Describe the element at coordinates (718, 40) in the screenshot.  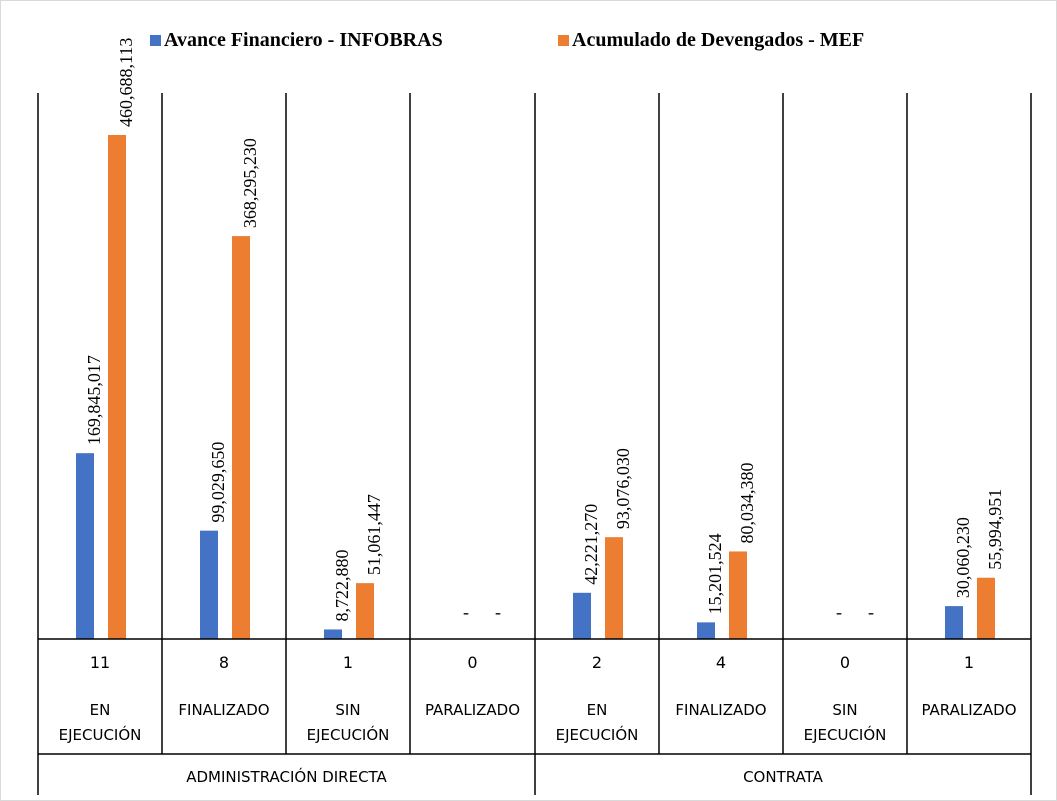
I see `legend-label: Acumulado de Devengados - MEF` at that location.